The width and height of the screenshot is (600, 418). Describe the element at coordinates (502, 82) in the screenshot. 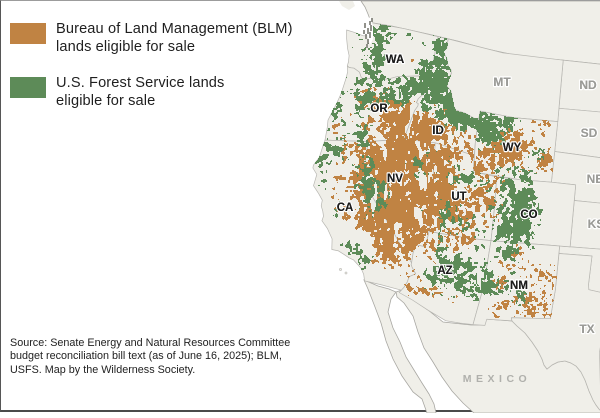

I see `svg-text: MT` at that location.